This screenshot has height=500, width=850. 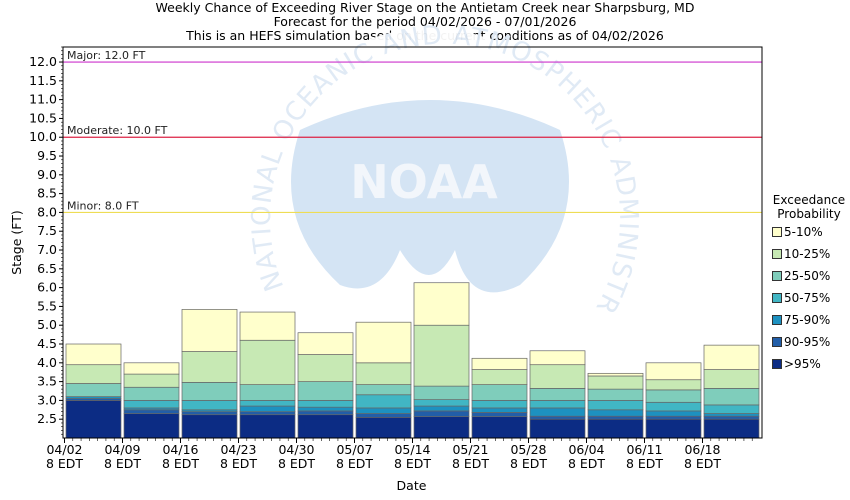 I want to click on y-tick-label: 6.0, so click(x=47, y=287).